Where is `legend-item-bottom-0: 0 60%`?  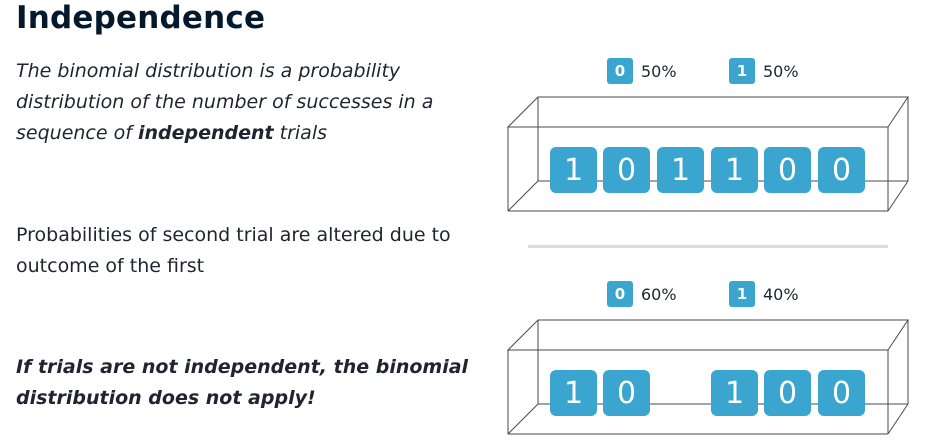 legend-item-bottom-0: 0 60% is located at coordinates (642, 294).